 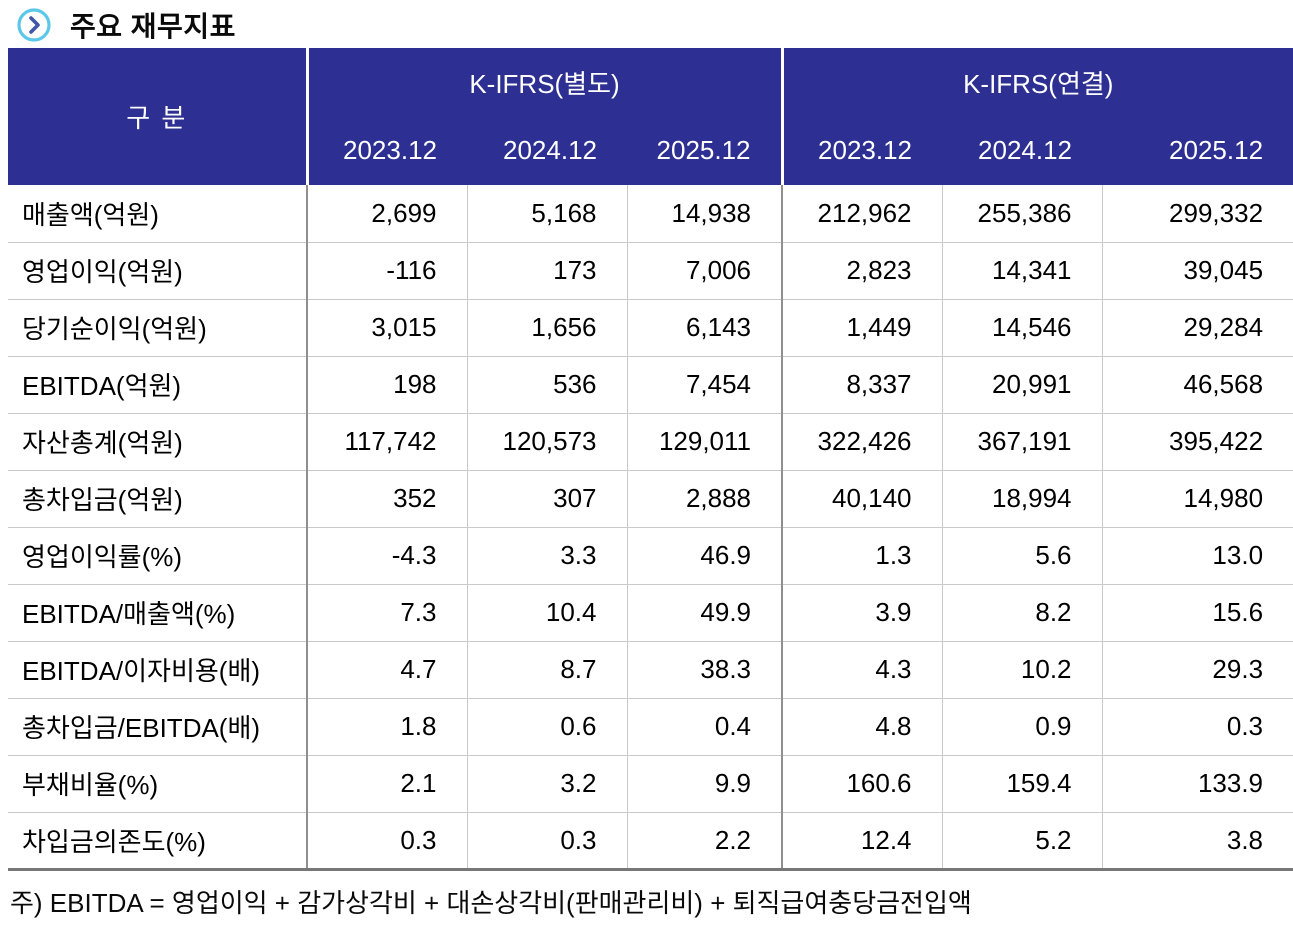 What do you see at coordinates (1197, 784) in the screenshot?
I see `value-cell: 133.9` at bounding box center [1197, 784].